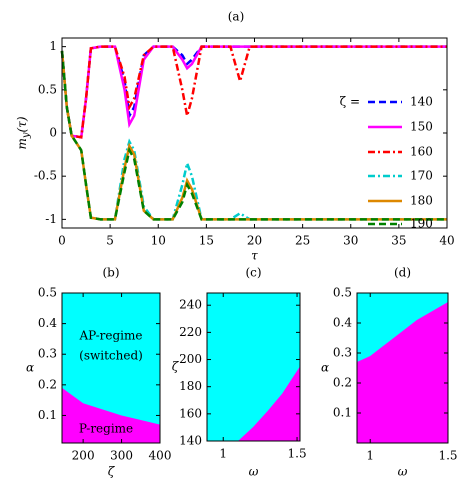 This screenshot has width=472, height=499. Describe the element at coordinates (53, 46) in the screenshot. I see `y-tick-label: 1` at that location.